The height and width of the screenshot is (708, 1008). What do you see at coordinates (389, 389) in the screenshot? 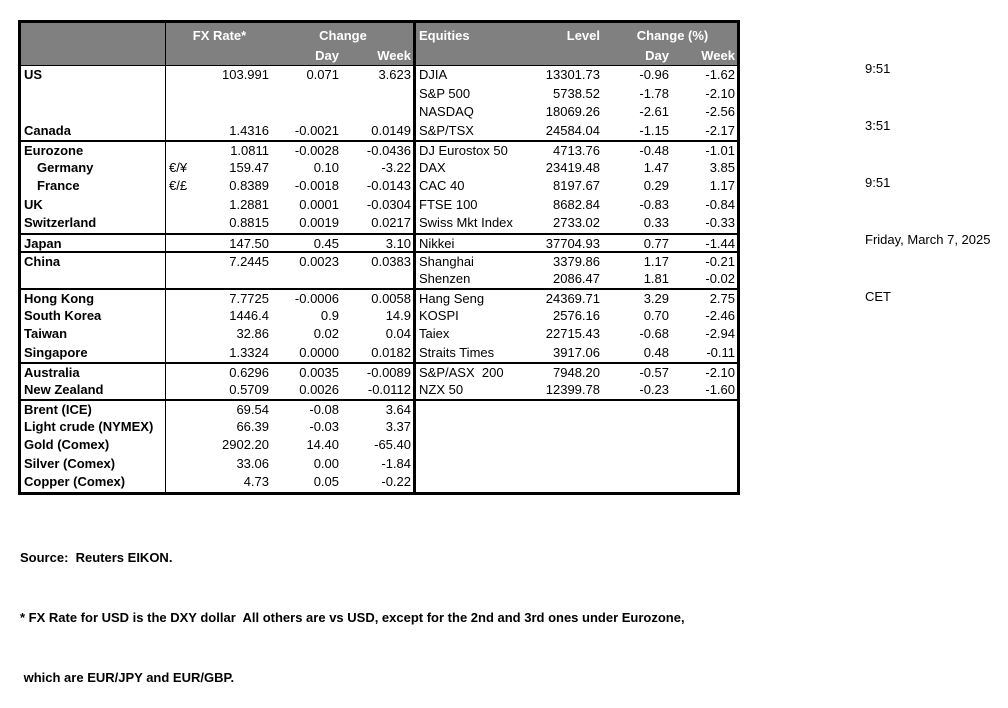
I see `fx-week-change: -0.0112` at bounding box center [389, 389].